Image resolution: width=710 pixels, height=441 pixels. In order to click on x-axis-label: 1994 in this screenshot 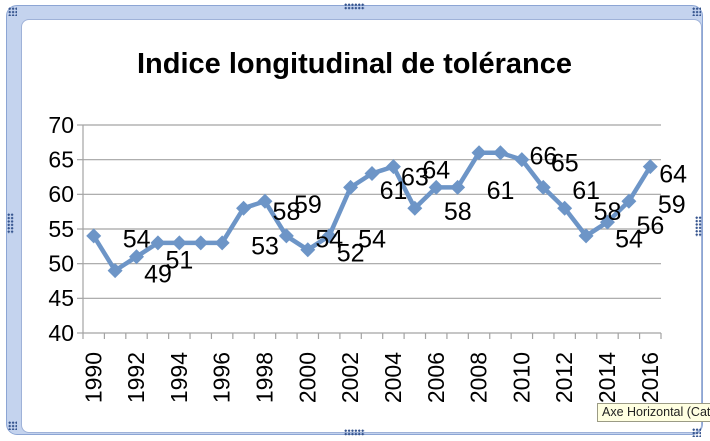, I will do `click(179, 377)`.